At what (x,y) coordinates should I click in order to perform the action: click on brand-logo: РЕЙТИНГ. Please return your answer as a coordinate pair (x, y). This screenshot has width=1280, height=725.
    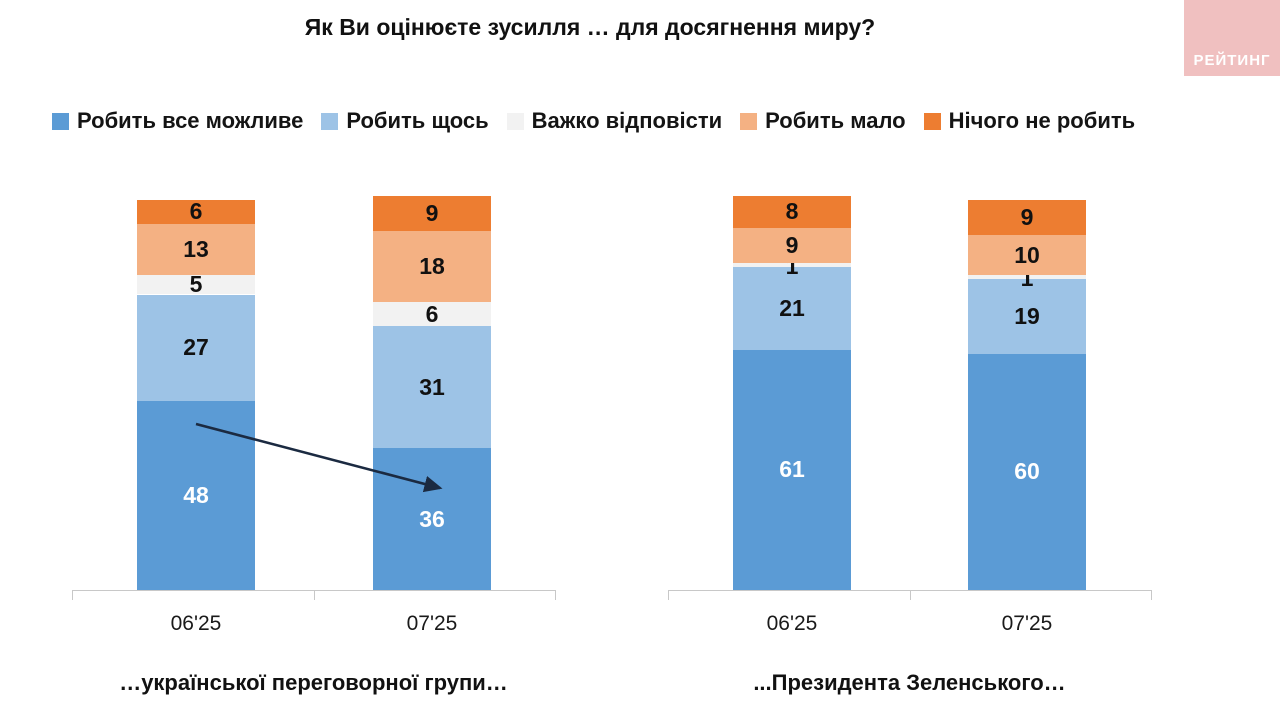
    Looking at the image, I should click on (1232, 38).